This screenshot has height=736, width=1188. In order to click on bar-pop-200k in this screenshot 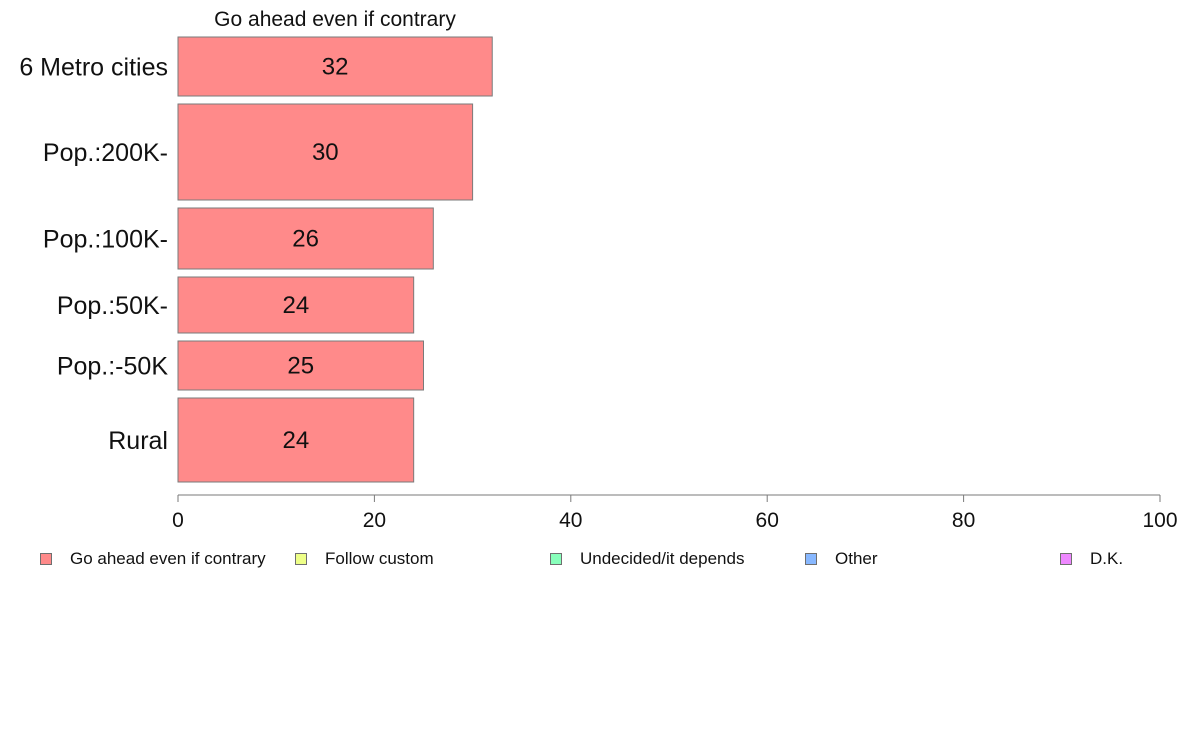, I will do `click(325, 152)`.